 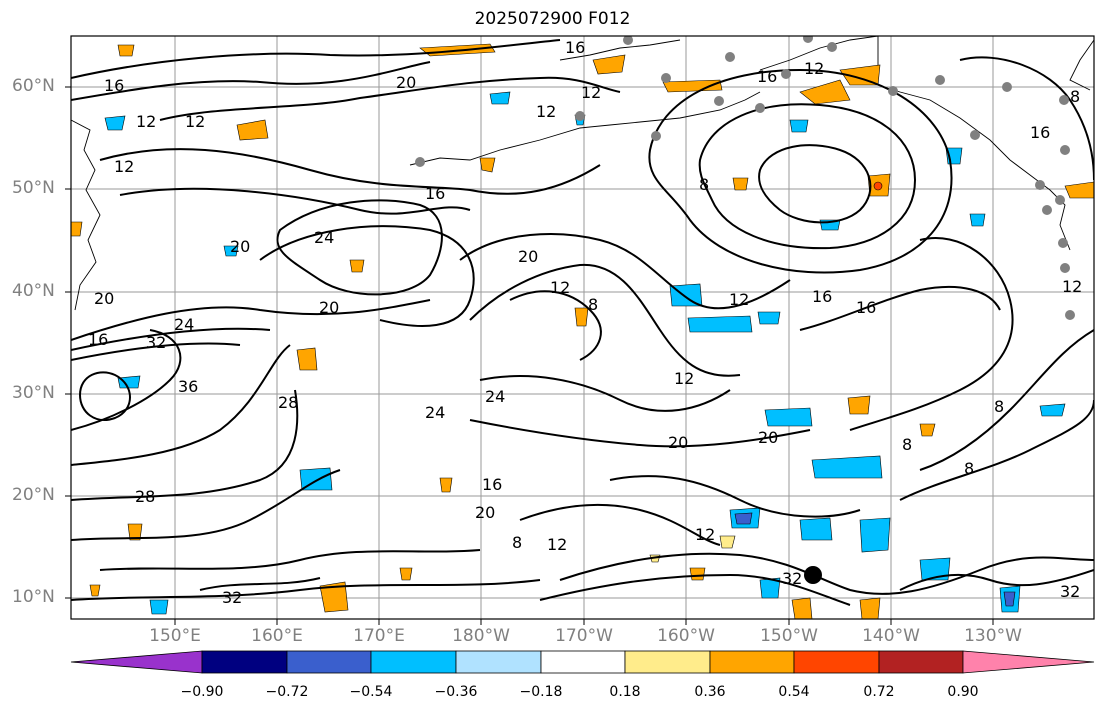 I want to click on lon-label: 160°E, so click(x=277, y=636).